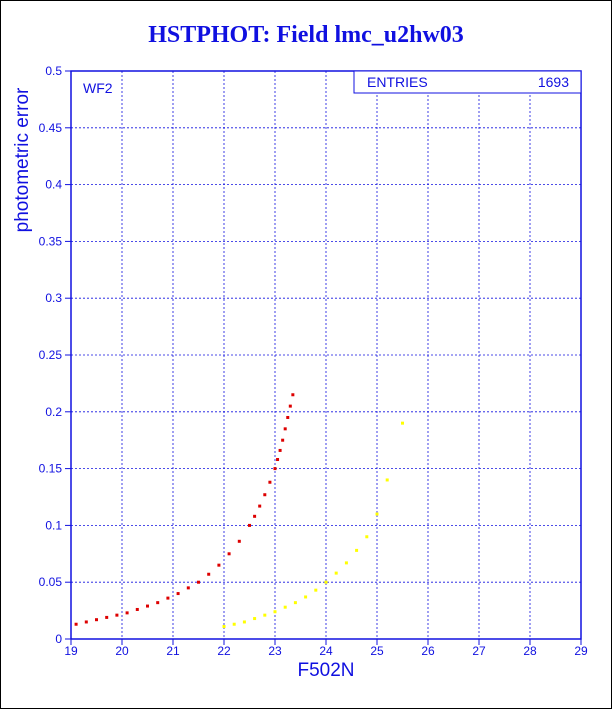  What do you see at coordinates (306, 35) in the screenshot?
I see `chart-title: HSTPHOT: Field lmc_u2hw03` at bounding box center [306, 35].